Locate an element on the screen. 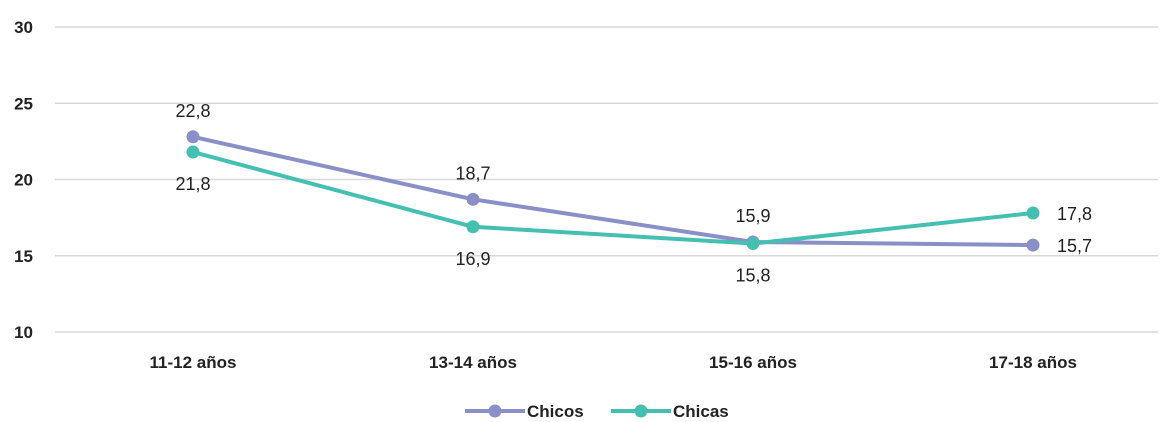 The width and height of the screenshot is (1164, 422). data-label: 15,8 is located at coordinates (752, 276).